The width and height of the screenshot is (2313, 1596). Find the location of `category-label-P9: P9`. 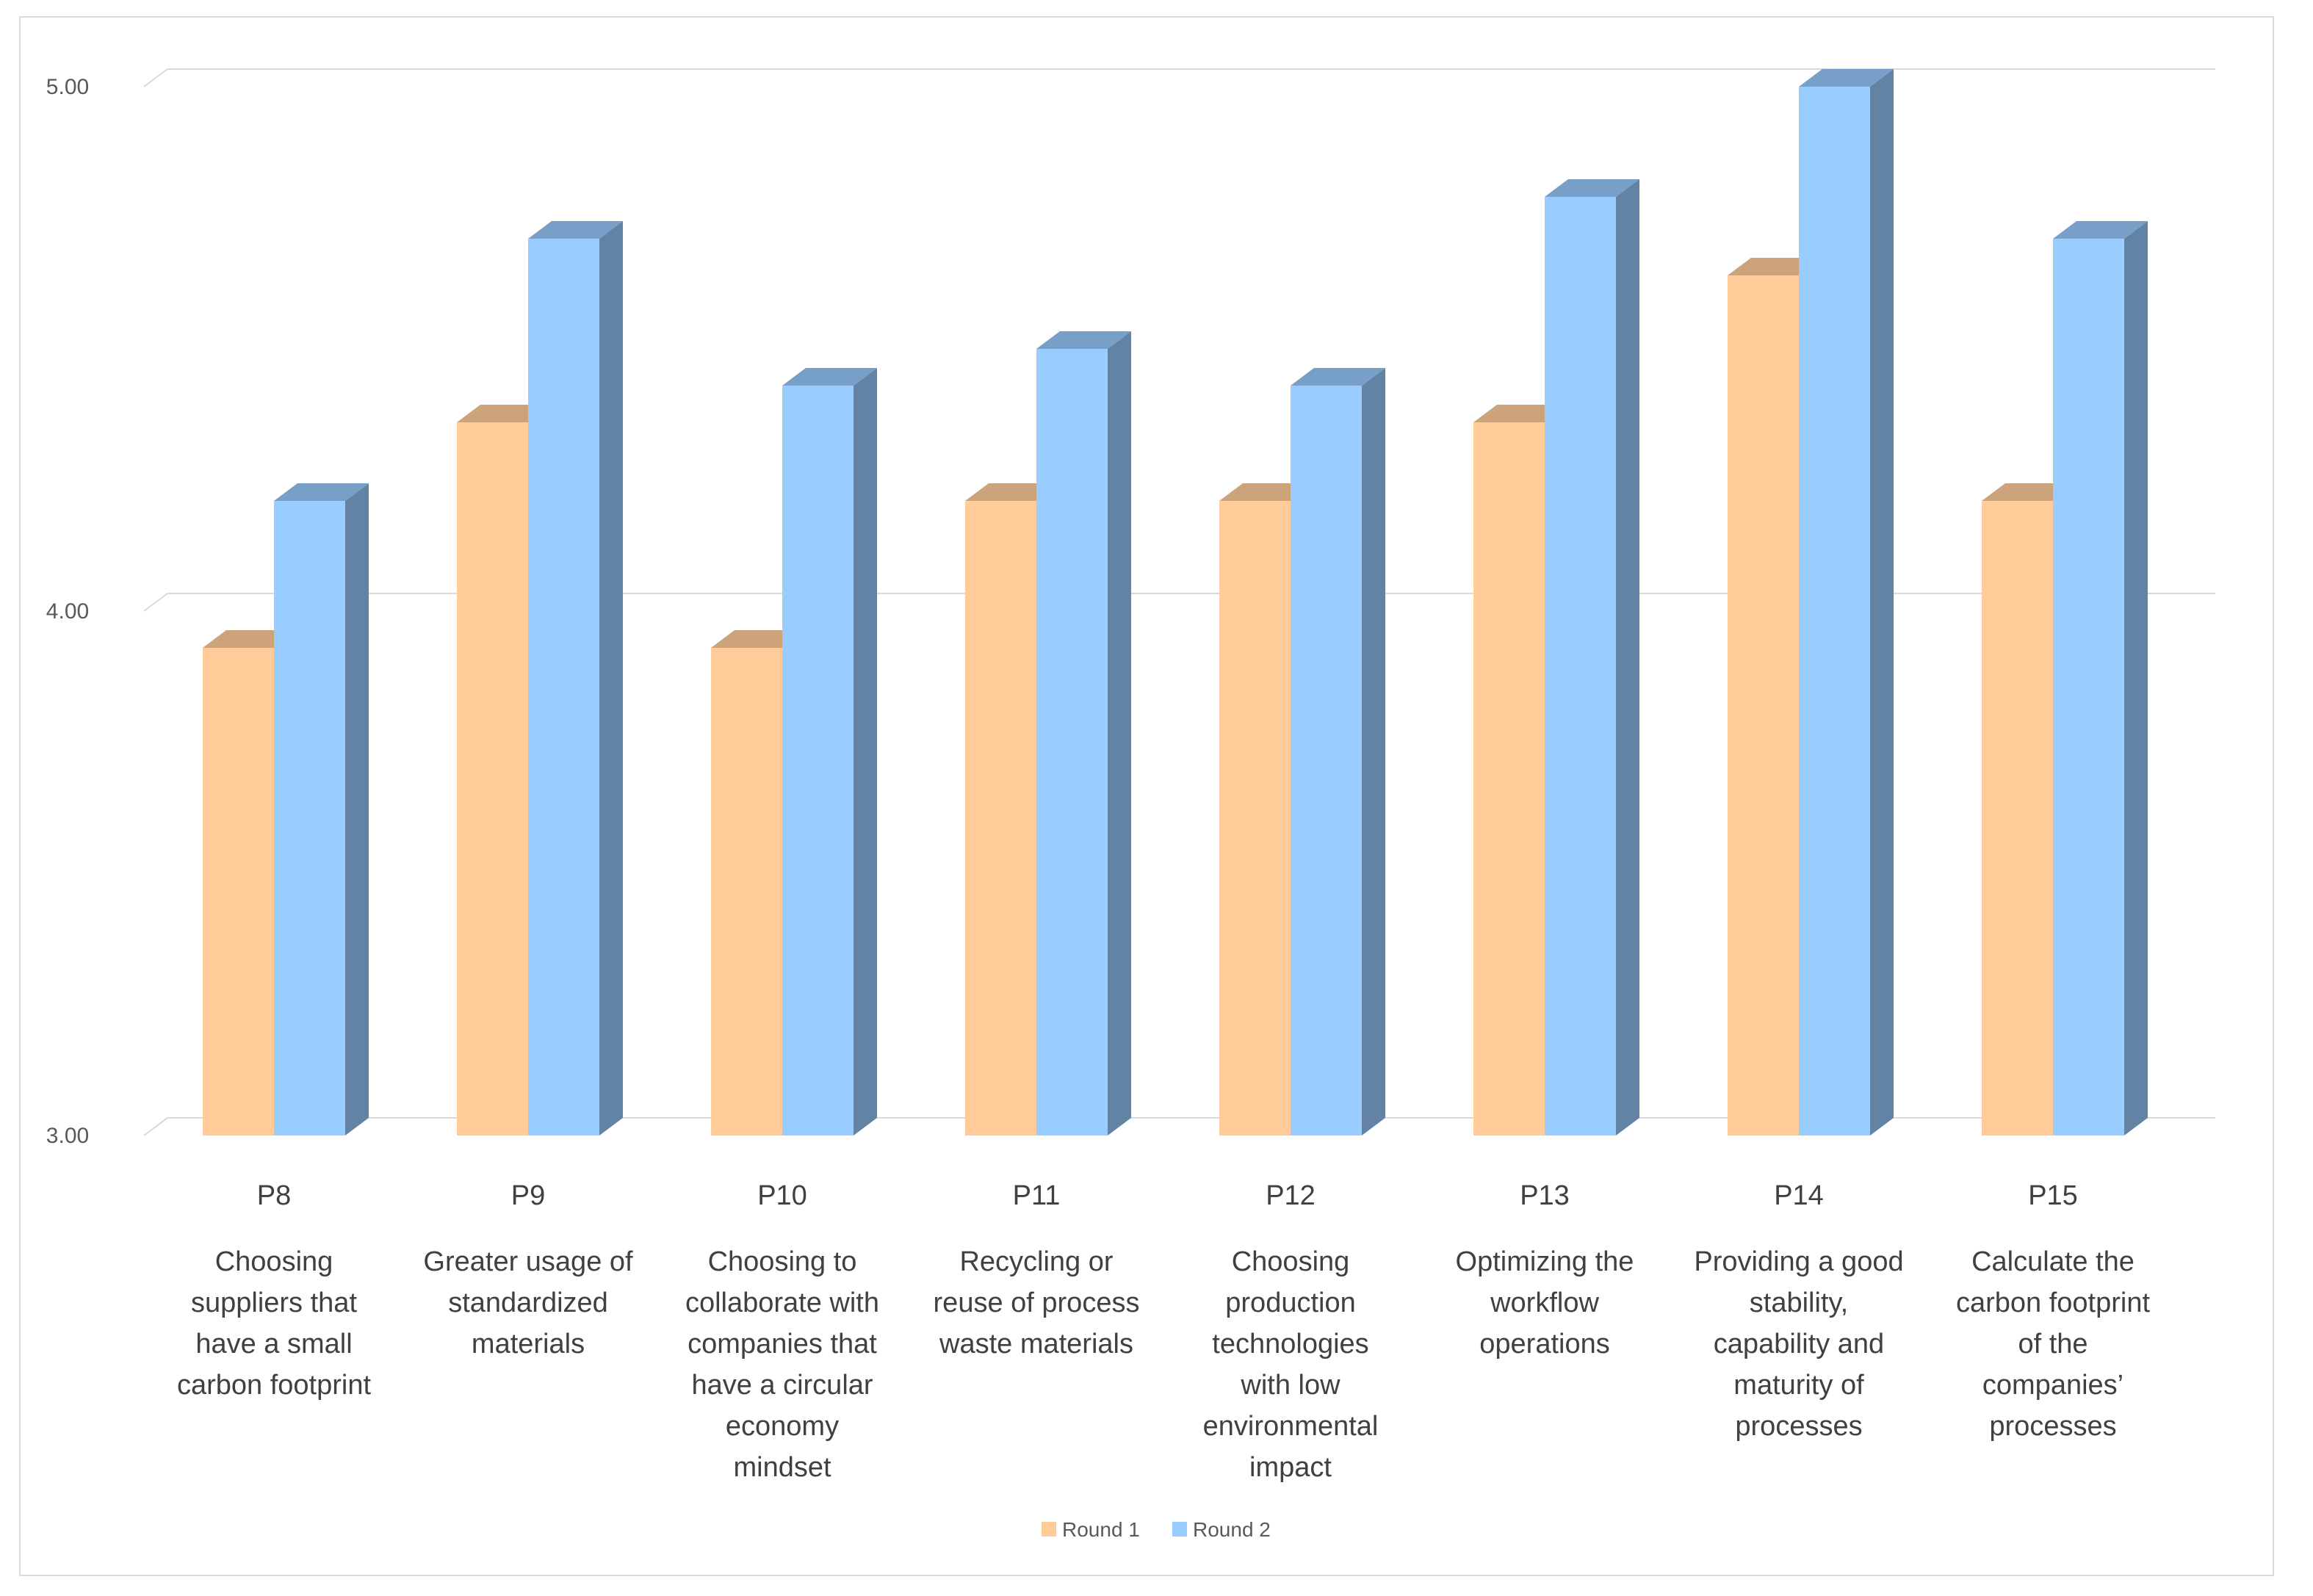

category-label-P9: P9 is located at coordinates (528, 1195).